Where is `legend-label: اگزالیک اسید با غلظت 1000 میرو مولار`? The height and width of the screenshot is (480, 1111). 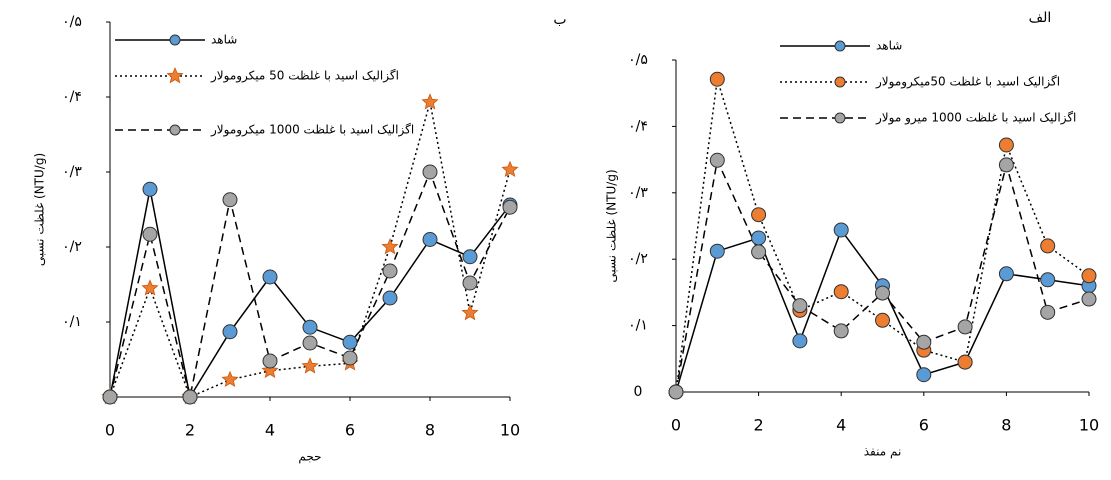 legend-label: اگزالیک اسید با غلظت 1000 میرو مولار is located at coordinates (975, 118).